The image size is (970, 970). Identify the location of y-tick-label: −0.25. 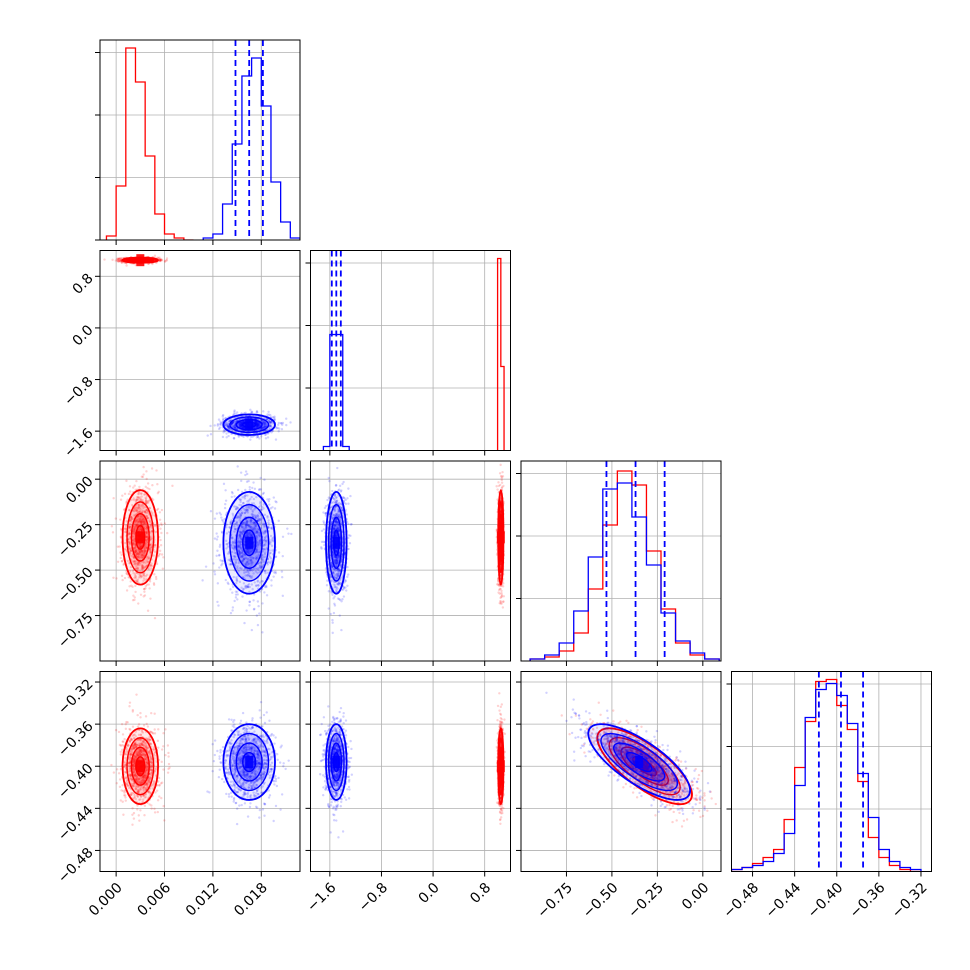
(76, 540).